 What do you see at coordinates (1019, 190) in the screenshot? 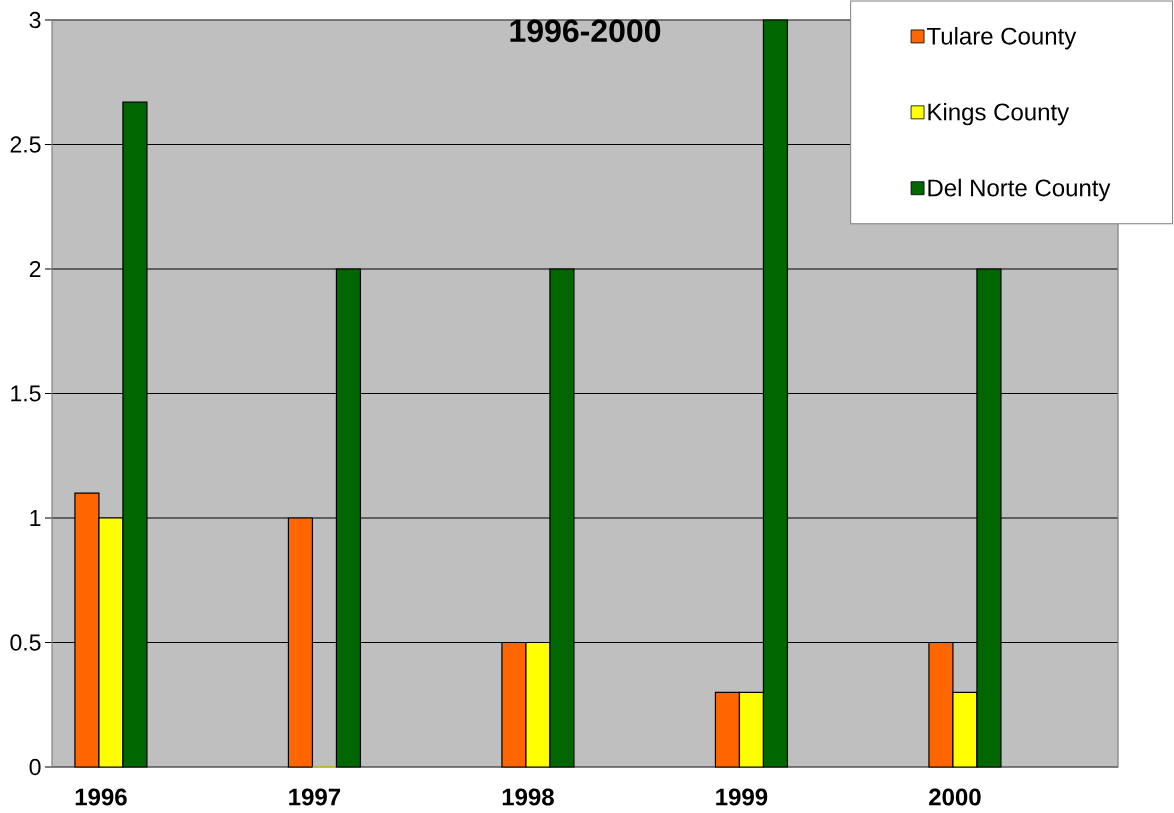
I see `legend-label: Del Norte County` at bounding box center [1019, 190].